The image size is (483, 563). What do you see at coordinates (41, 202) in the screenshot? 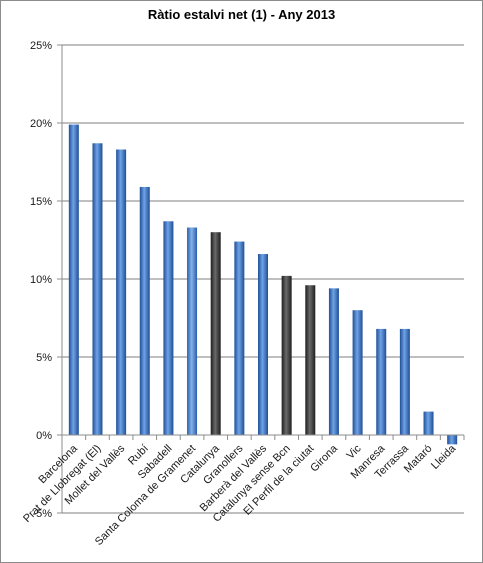
I see `y-tick-label: 15%` at bounding box center [41, 202].